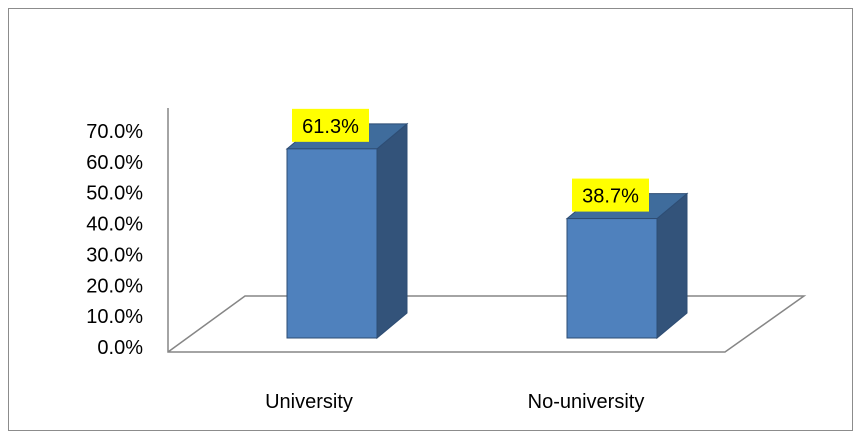 This screenshot has height=439, width=861. What do you see at coordinates (114, 240) in the screenshot?
I see `y-axis-ticks: 0.0% 10.0% 20.0% 30.0% 40.0% 50.0% 60.0% 70.0%` at bounding box center [114, 240].